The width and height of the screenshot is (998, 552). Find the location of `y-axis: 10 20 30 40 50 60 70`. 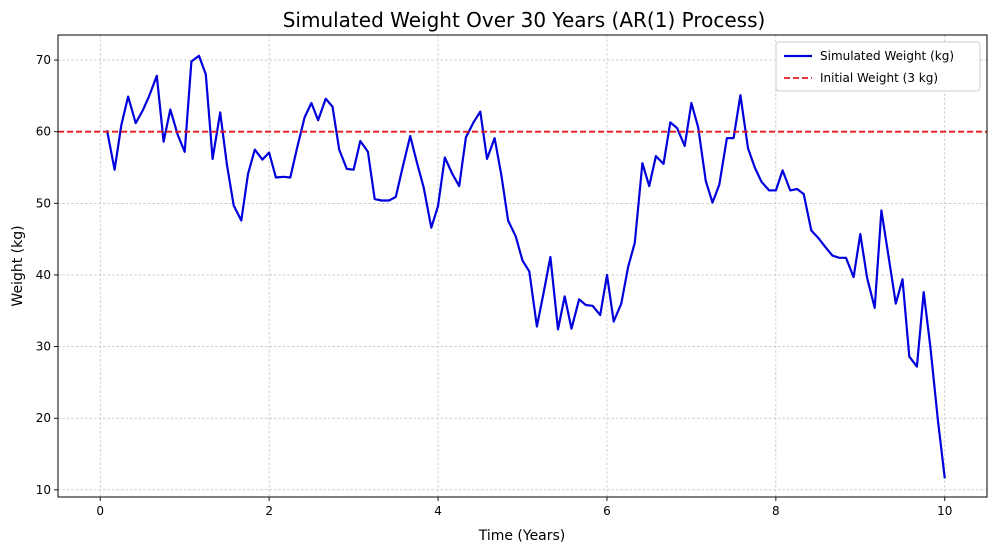

y-axis: 10 20 30 40 50 60 70 is located at coordinates (47, 275).